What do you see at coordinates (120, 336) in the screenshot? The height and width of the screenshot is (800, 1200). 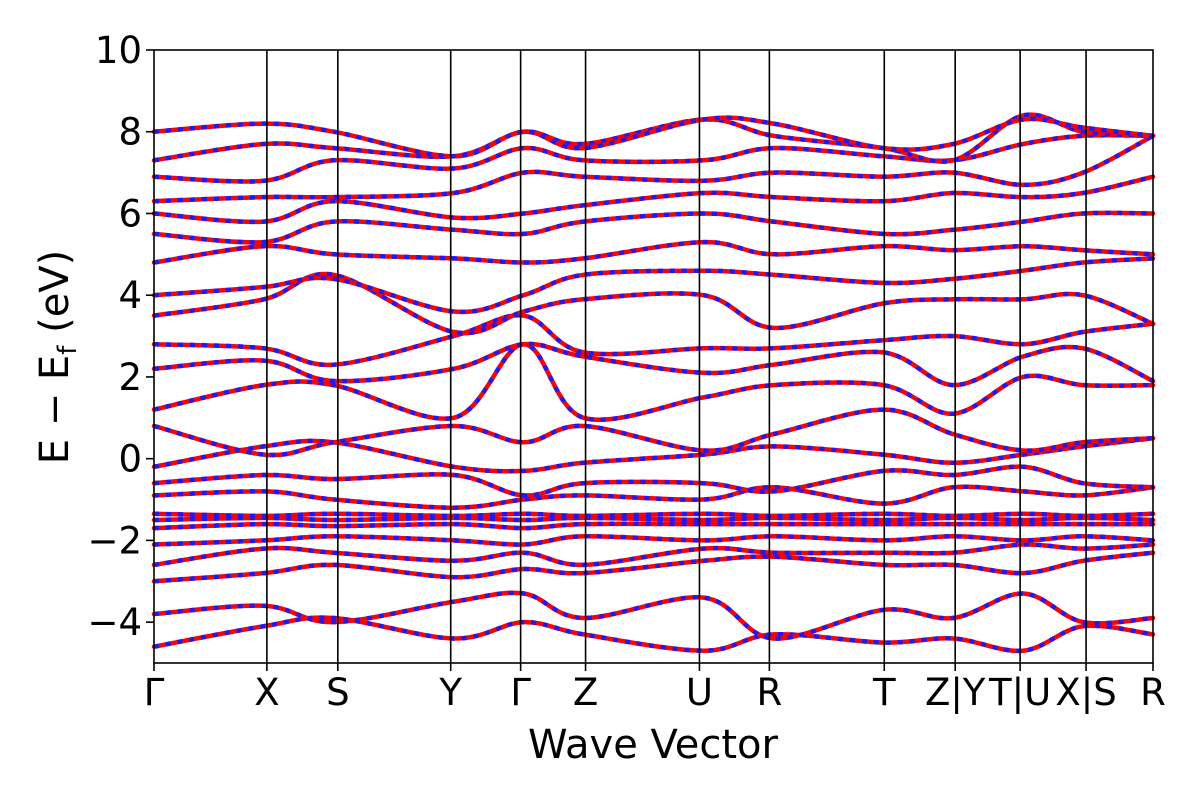 I see `y-axis-ticks: −4 −2 0 2 4 6 8 10` at bounding box center [120, 336].